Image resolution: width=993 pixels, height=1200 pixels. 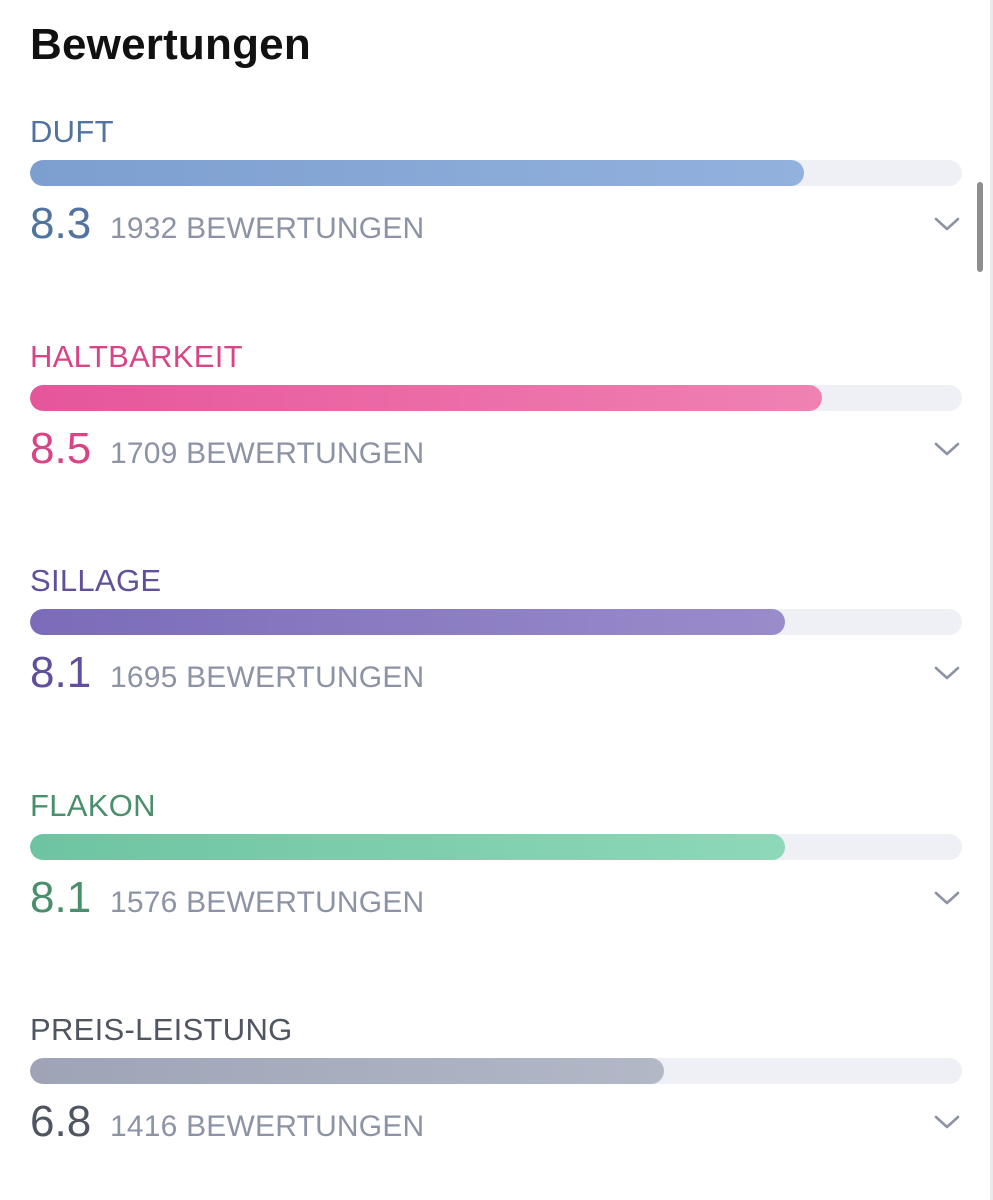 I want to click on rating-count: 1932 BEWERTUNGEN, so click(x=267, y=228).